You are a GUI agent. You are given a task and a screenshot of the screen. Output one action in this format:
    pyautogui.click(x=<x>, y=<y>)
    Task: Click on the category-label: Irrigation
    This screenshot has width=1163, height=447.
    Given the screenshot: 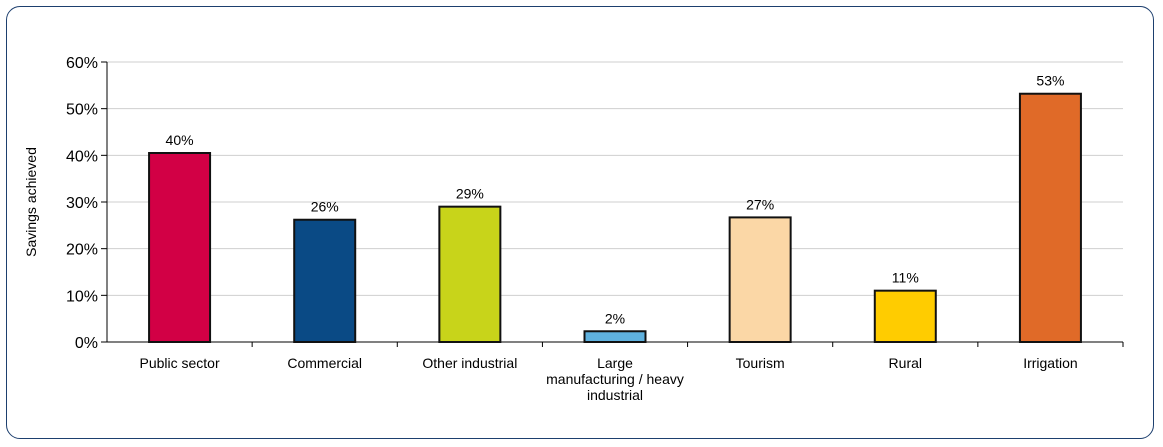 What is the action you would take?
    pyautogui.click(x=1050, y=363)
    